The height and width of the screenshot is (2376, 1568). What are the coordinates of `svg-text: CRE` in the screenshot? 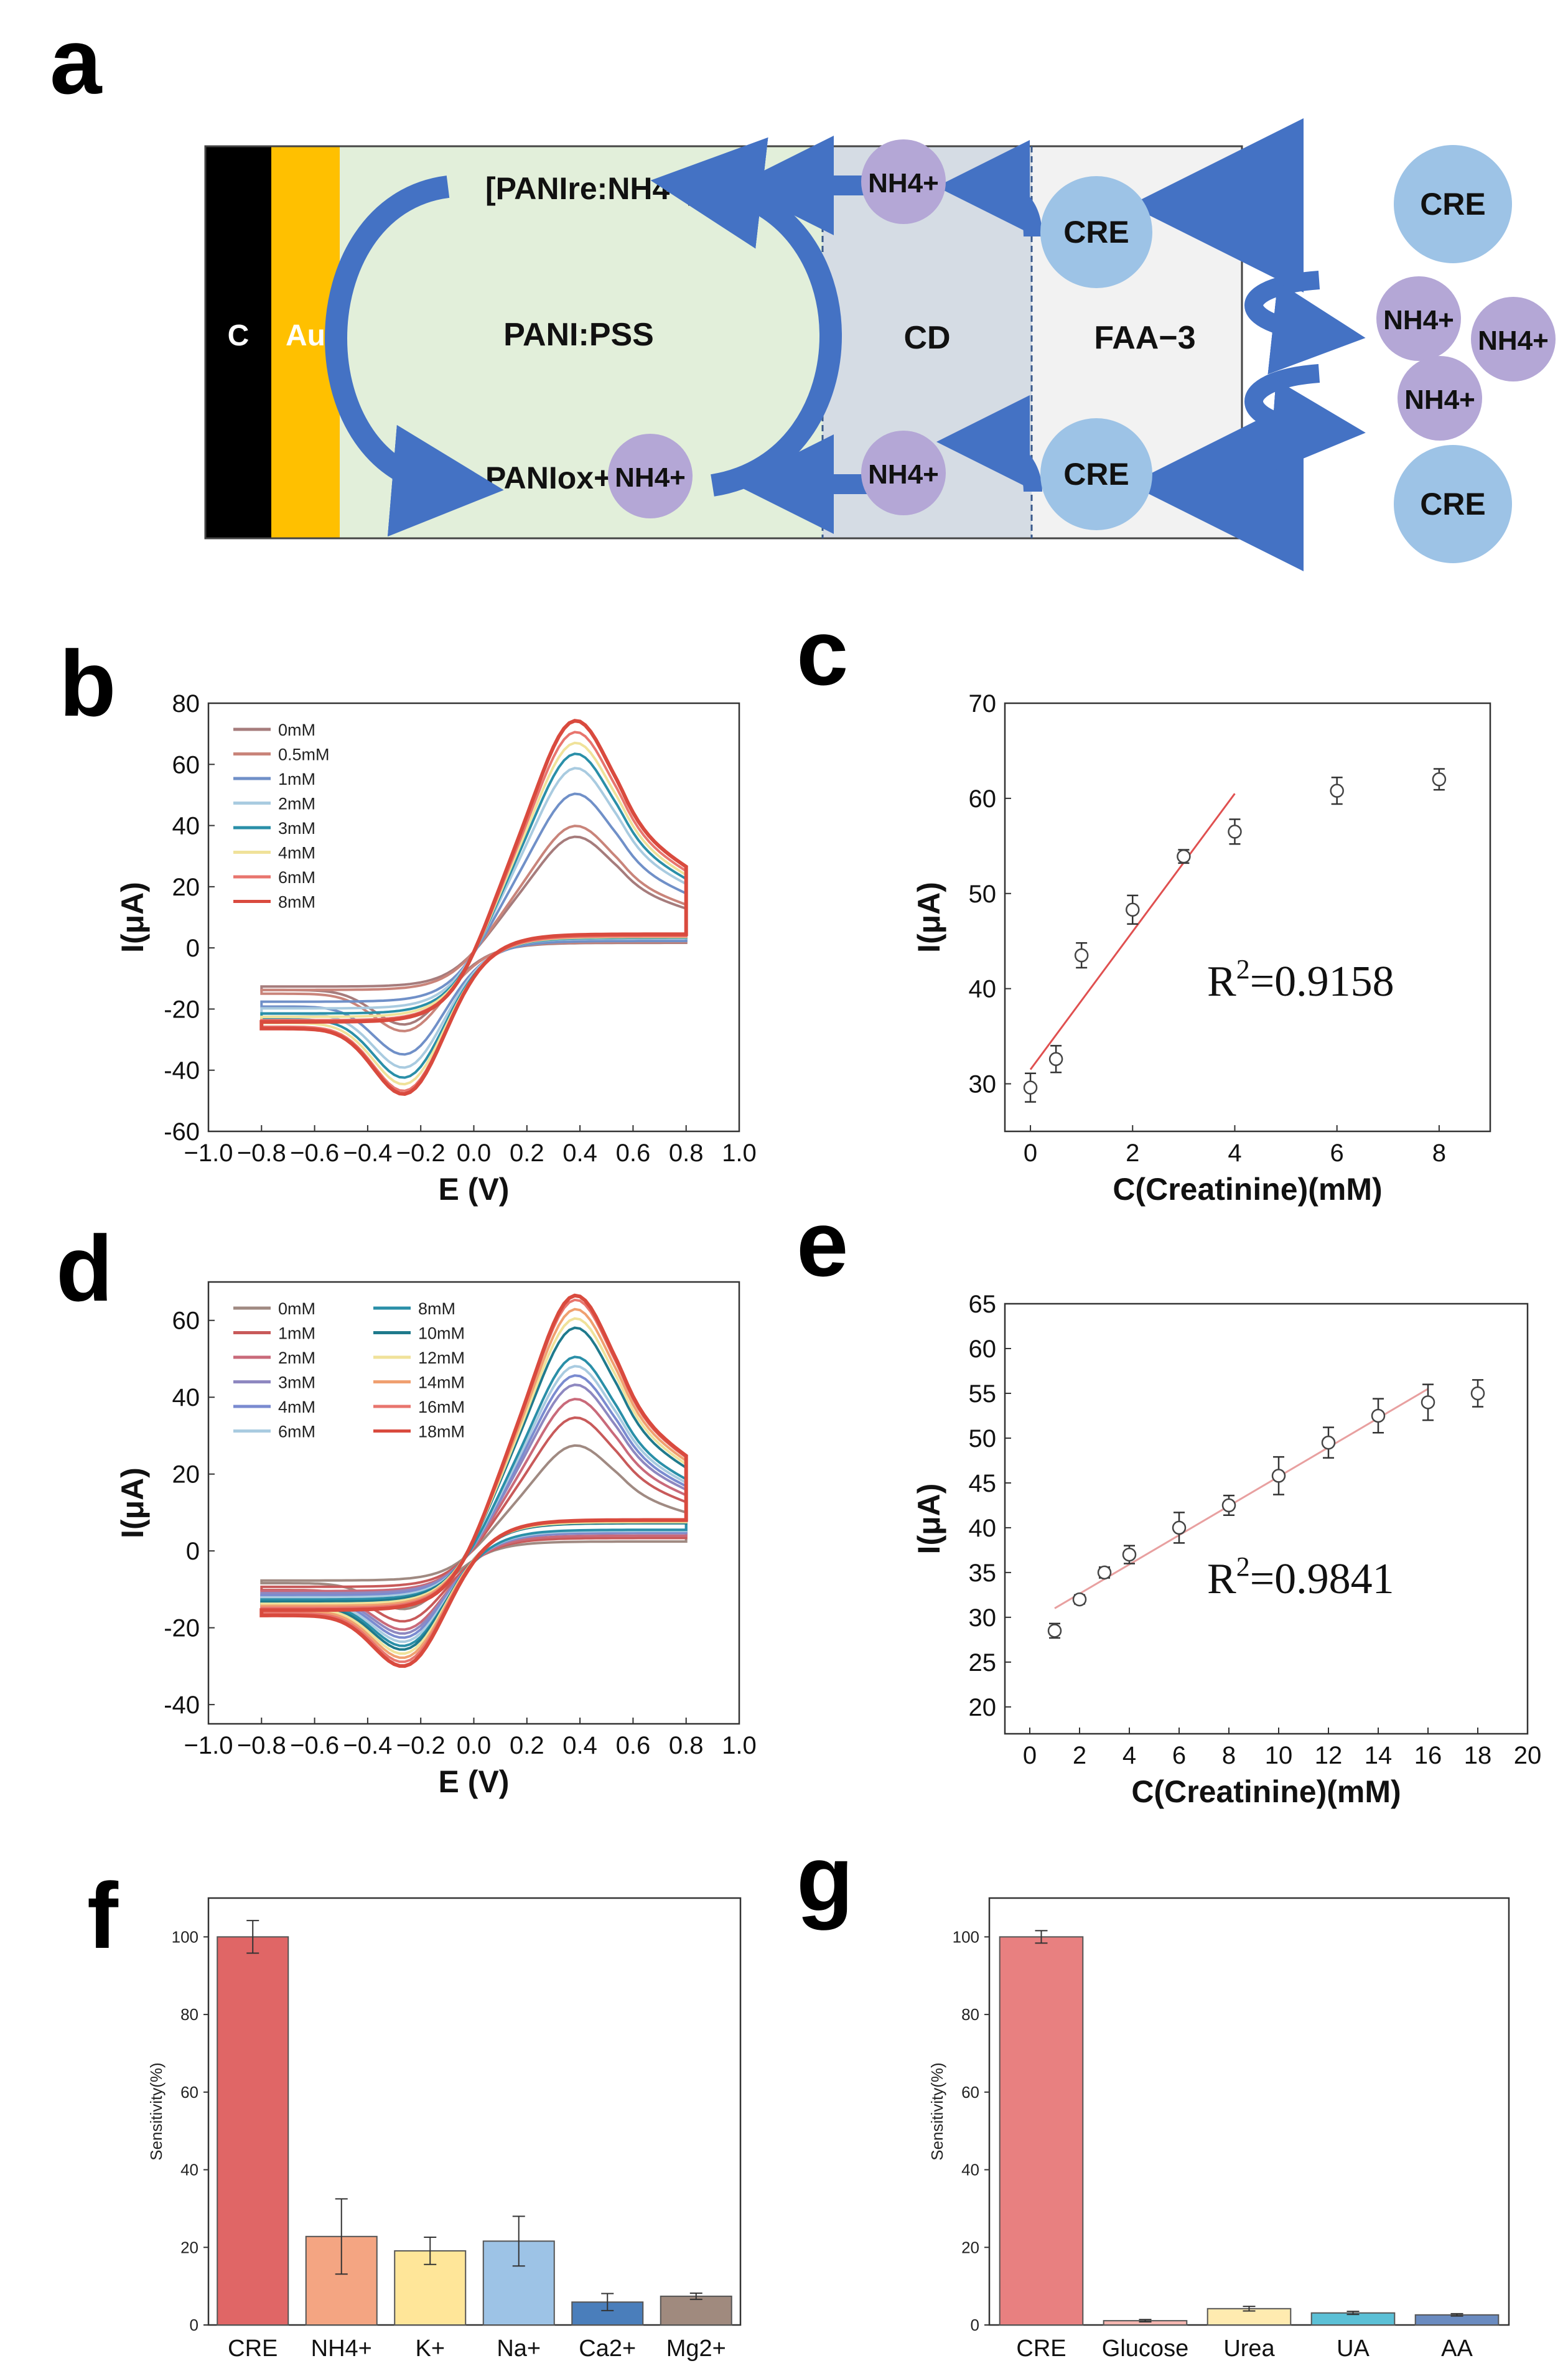 It's located at (1453, 204).